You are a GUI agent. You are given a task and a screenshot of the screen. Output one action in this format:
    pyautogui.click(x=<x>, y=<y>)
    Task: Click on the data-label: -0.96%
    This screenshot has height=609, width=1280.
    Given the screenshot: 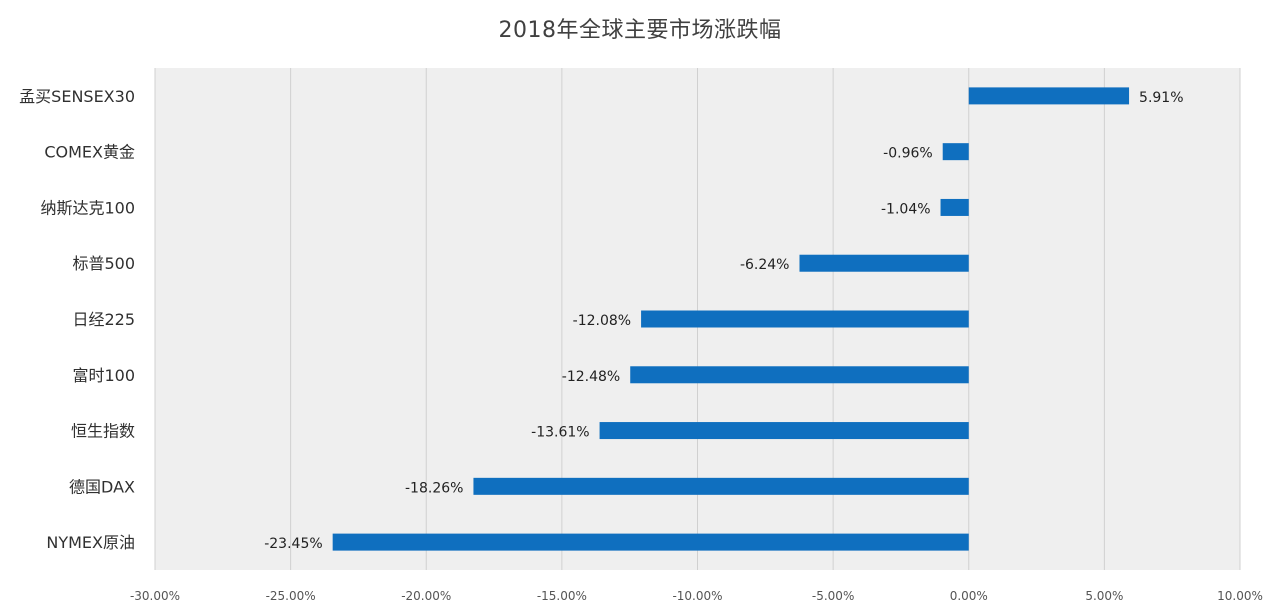 What is the action you would take?
    pyautogui.click(x=908, y=154)
    